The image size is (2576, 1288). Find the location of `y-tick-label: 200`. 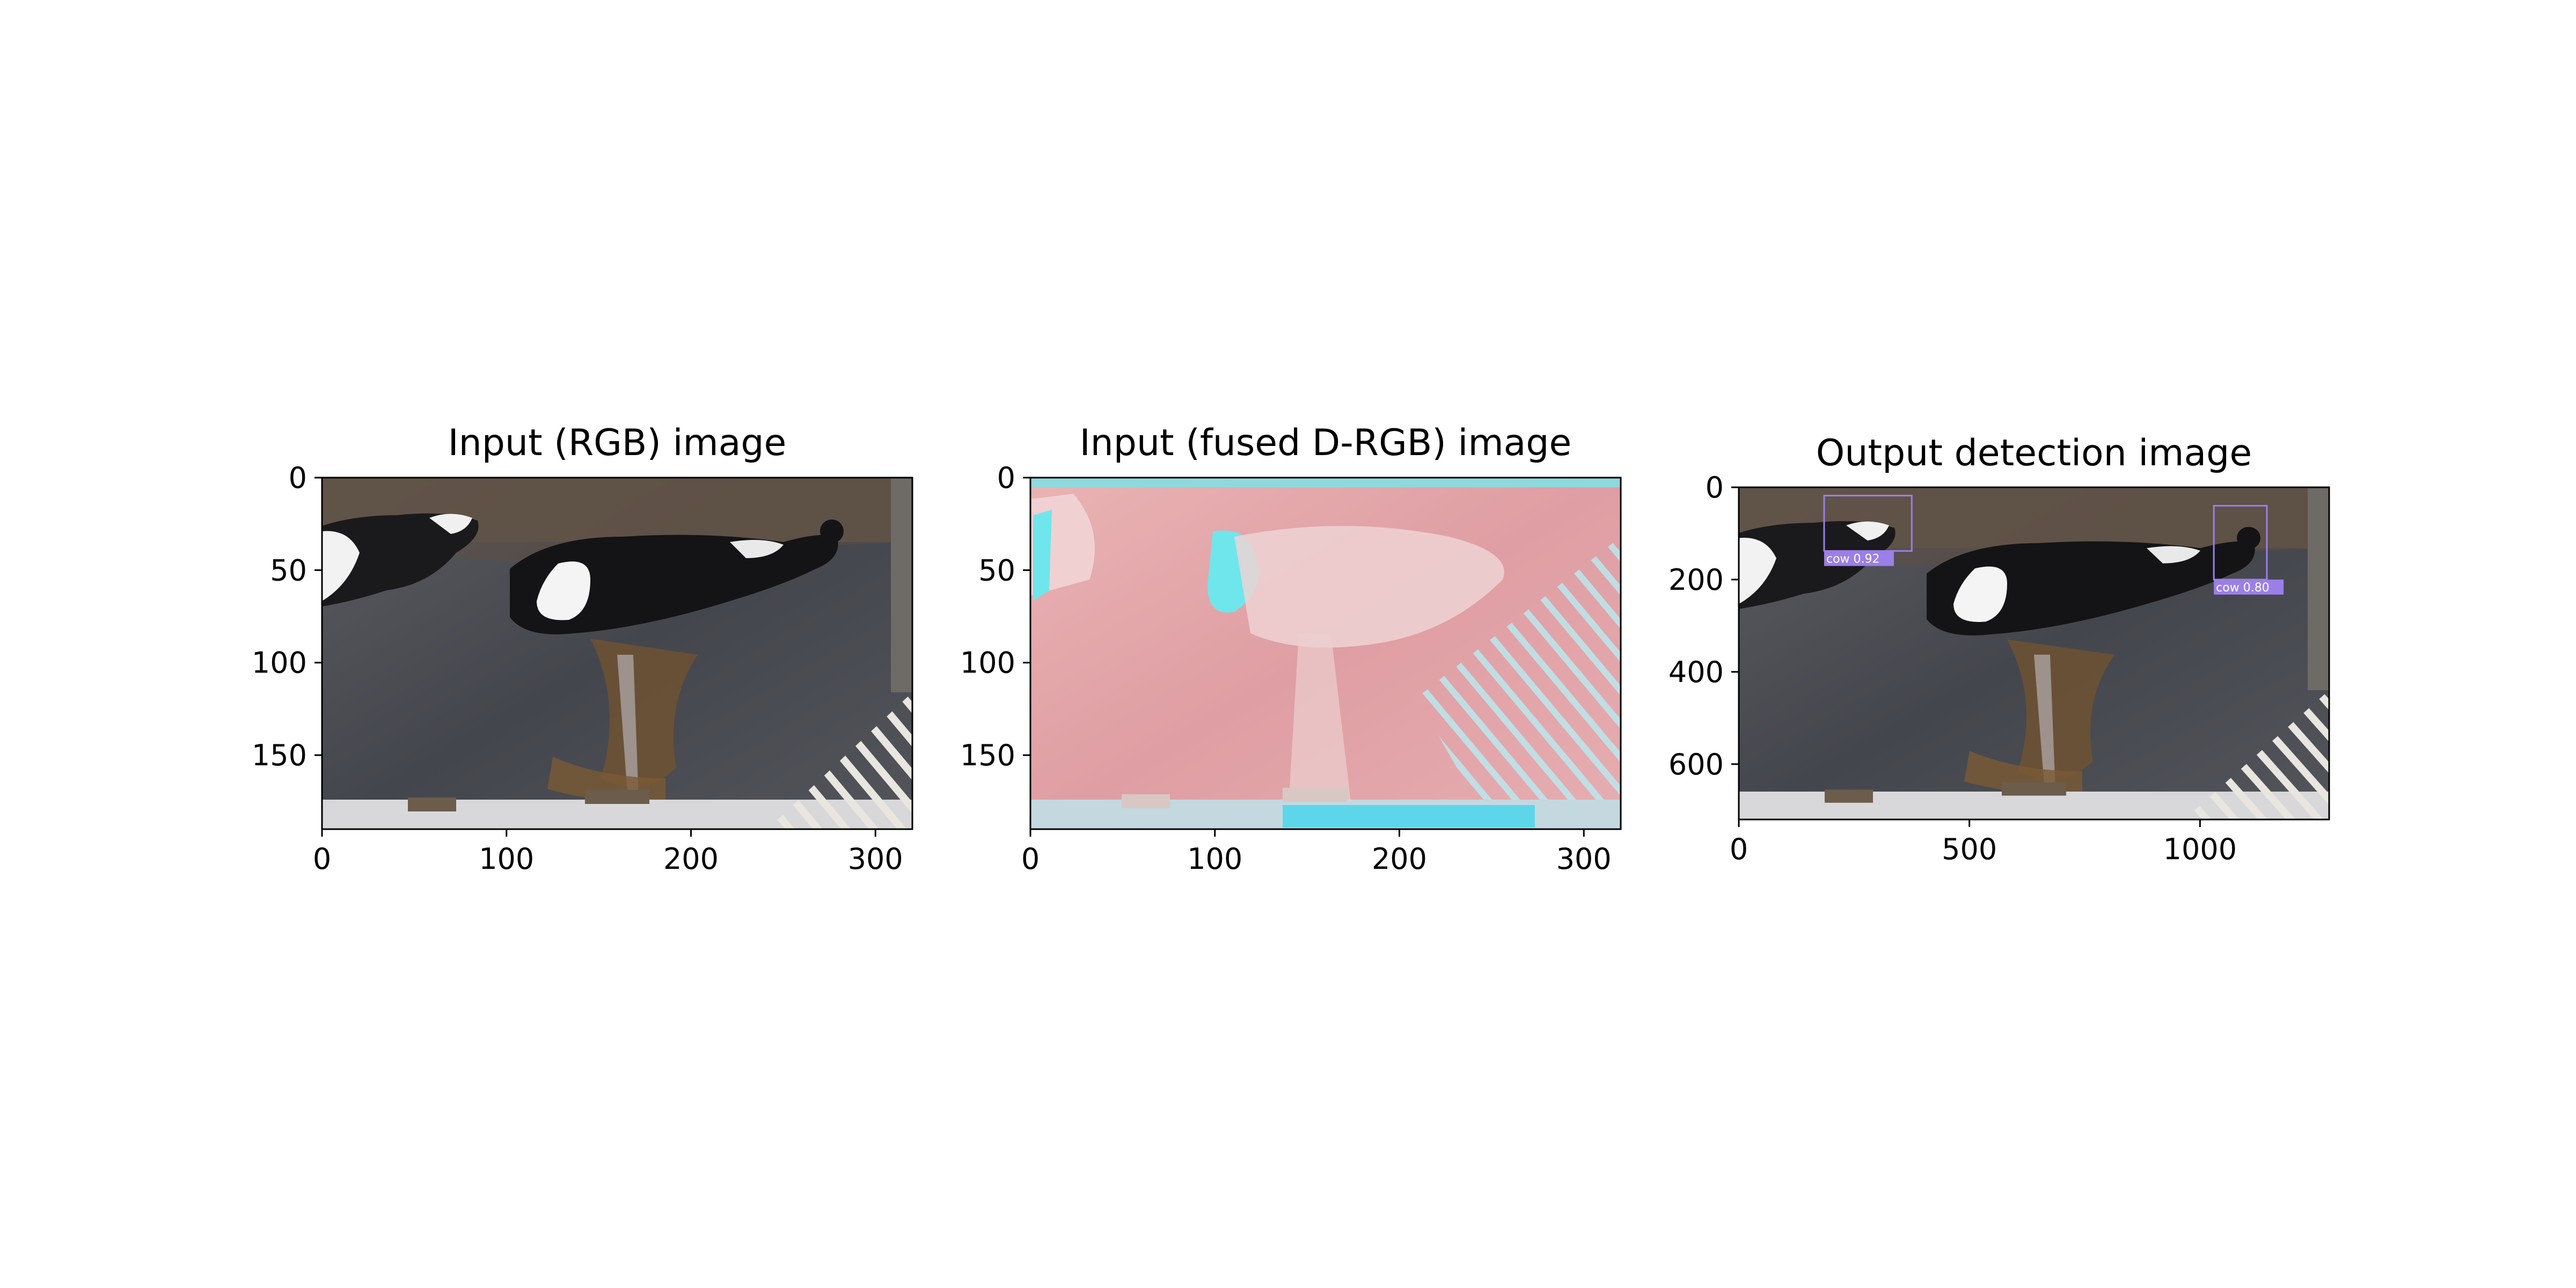

y-tick-label: 200 is located at coordinates (1696, 580).